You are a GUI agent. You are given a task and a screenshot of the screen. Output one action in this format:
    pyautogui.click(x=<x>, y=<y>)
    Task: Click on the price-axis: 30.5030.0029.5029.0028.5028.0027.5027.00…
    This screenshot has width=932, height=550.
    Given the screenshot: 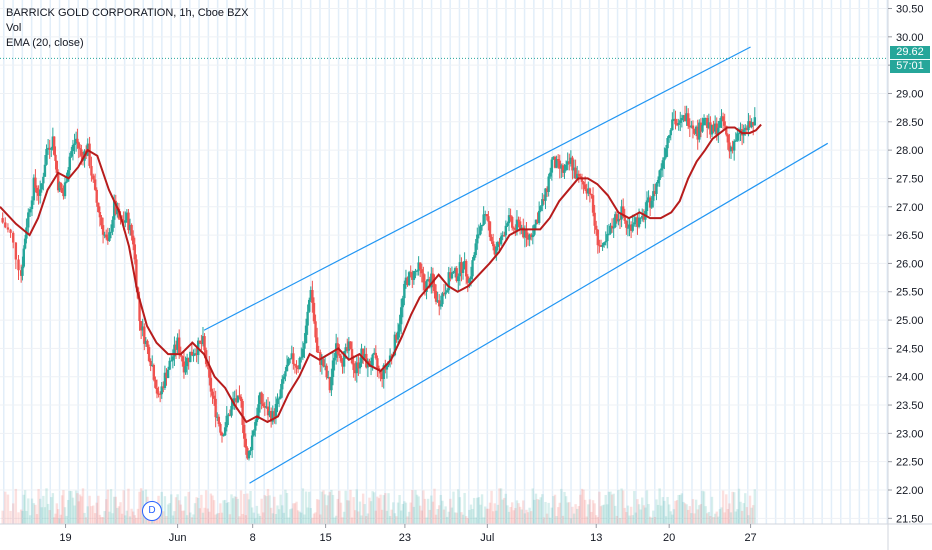 What is the action you would take?
    pyautogui.click(x=905, y=275)
    